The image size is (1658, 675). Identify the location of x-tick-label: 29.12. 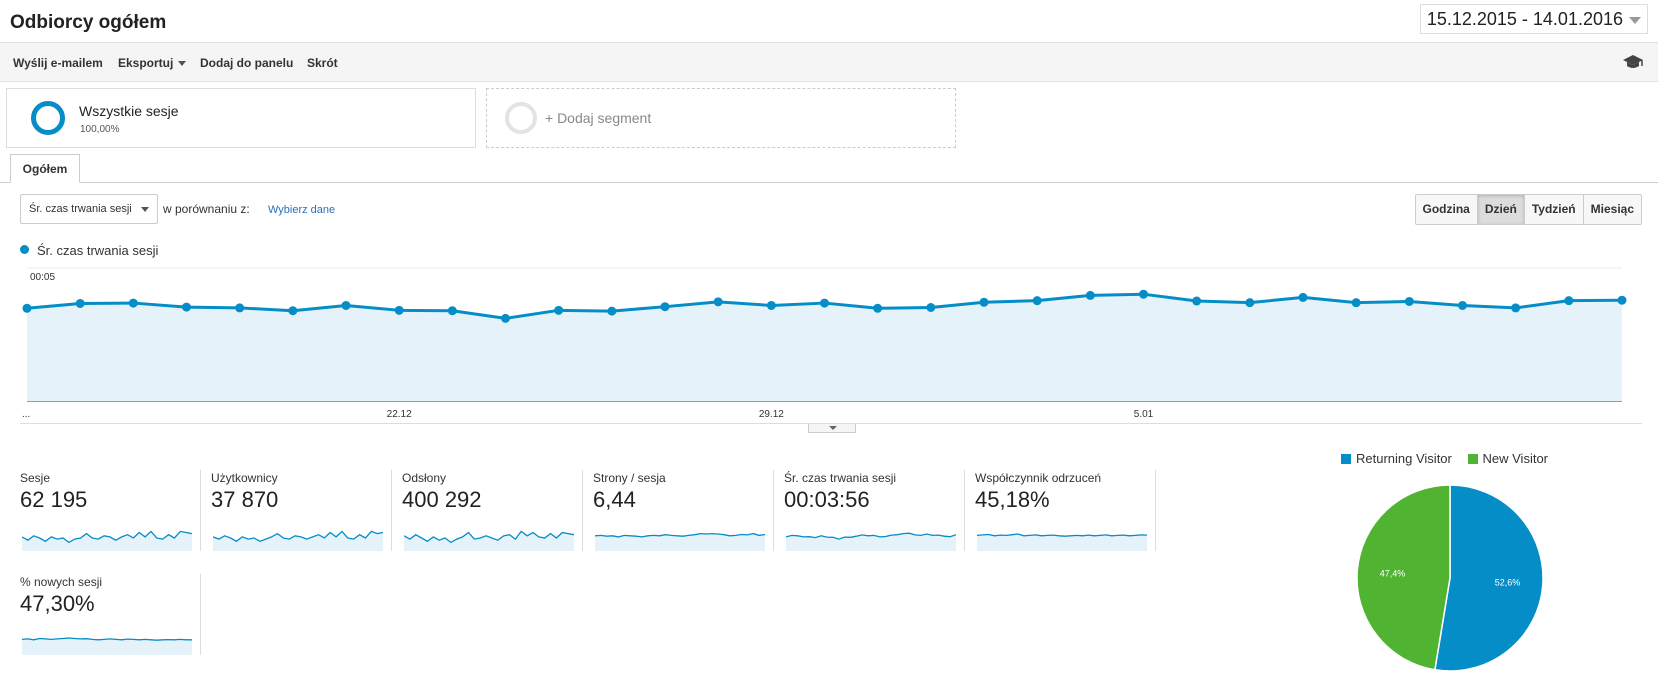
(771, 414).